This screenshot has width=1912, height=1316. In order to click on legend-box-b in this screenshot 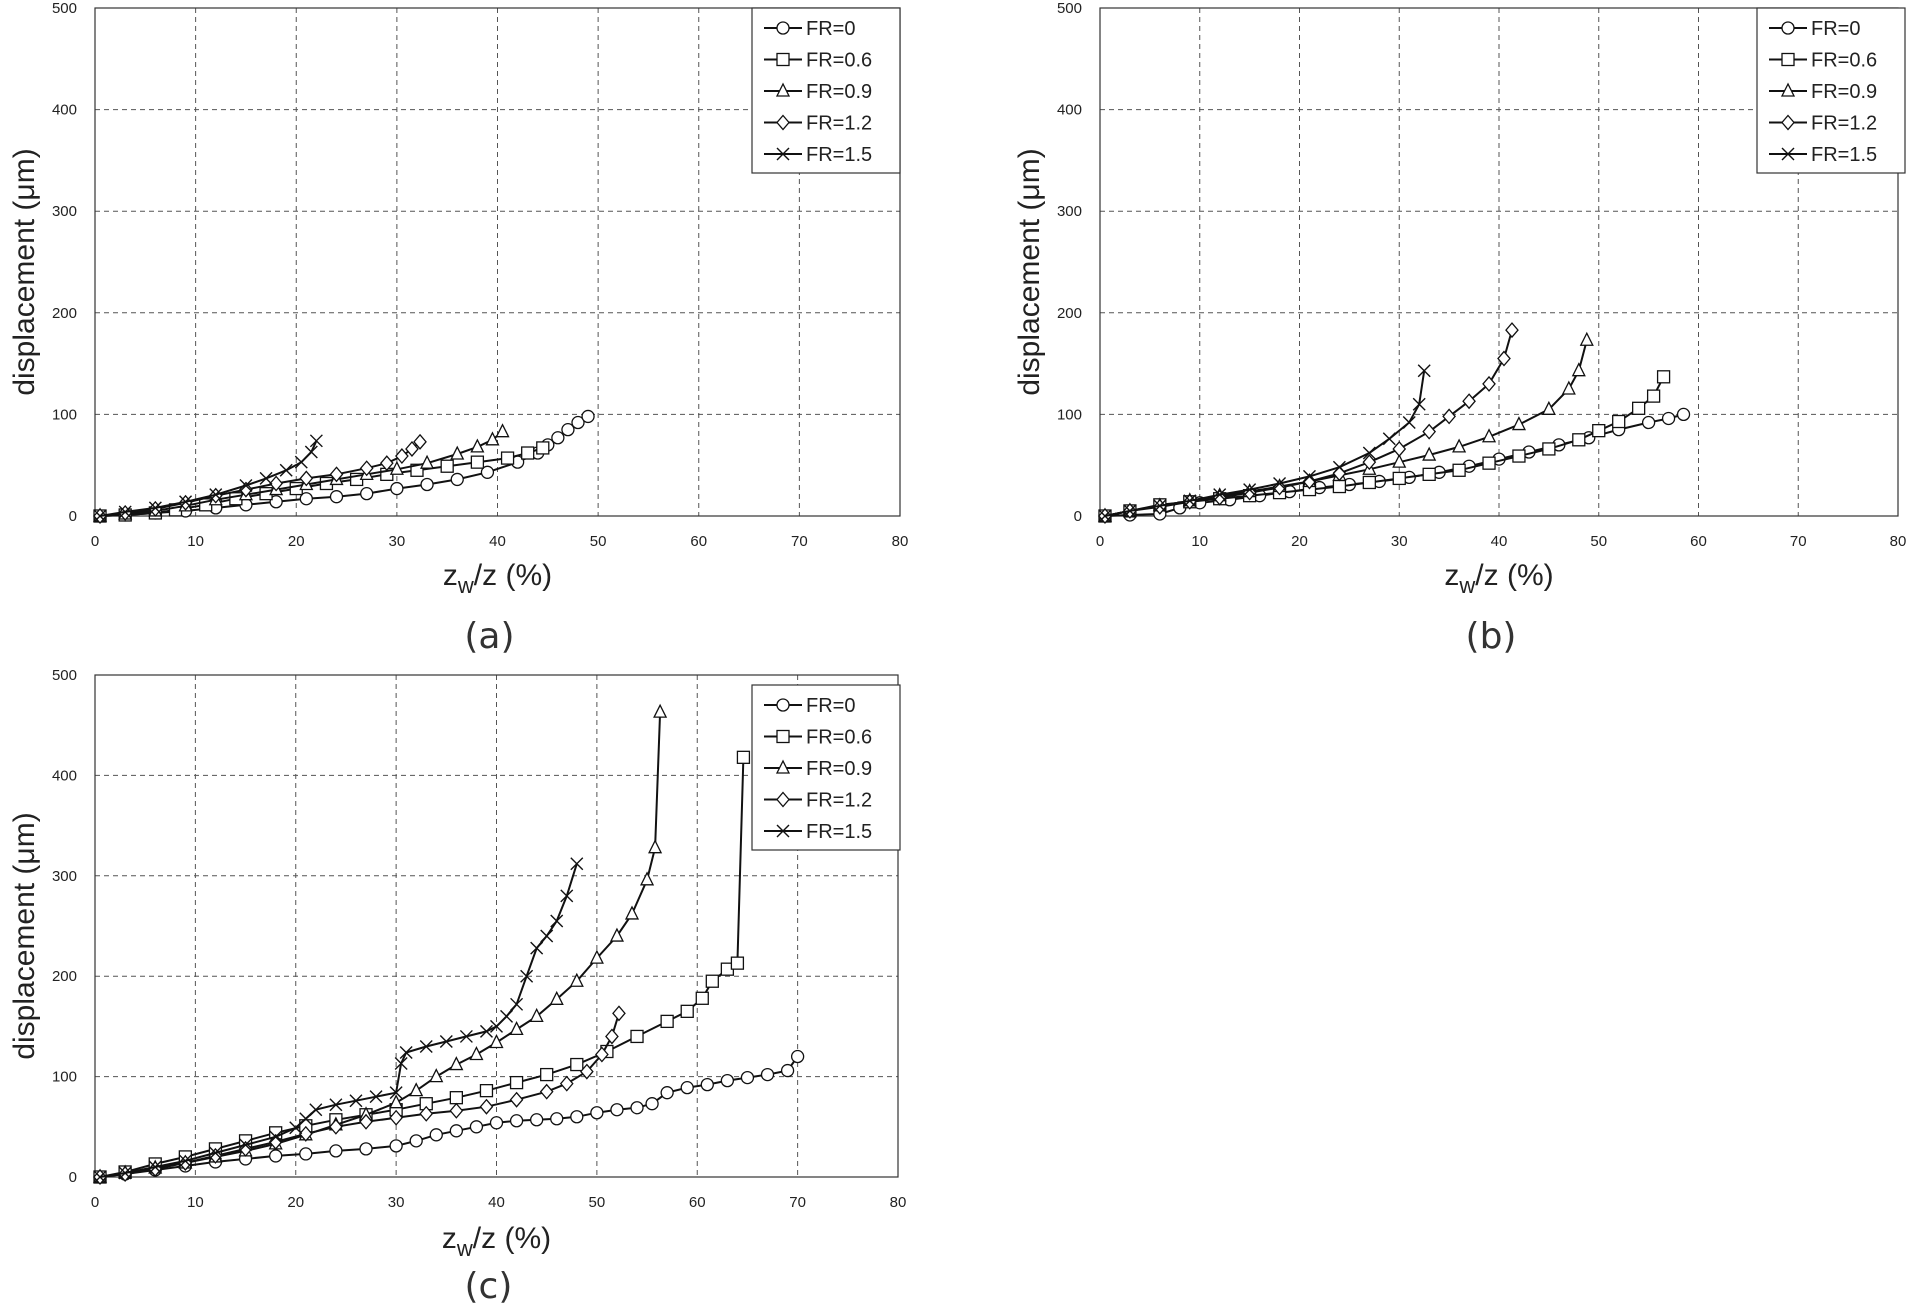, I will do `click(1831, 90)`.